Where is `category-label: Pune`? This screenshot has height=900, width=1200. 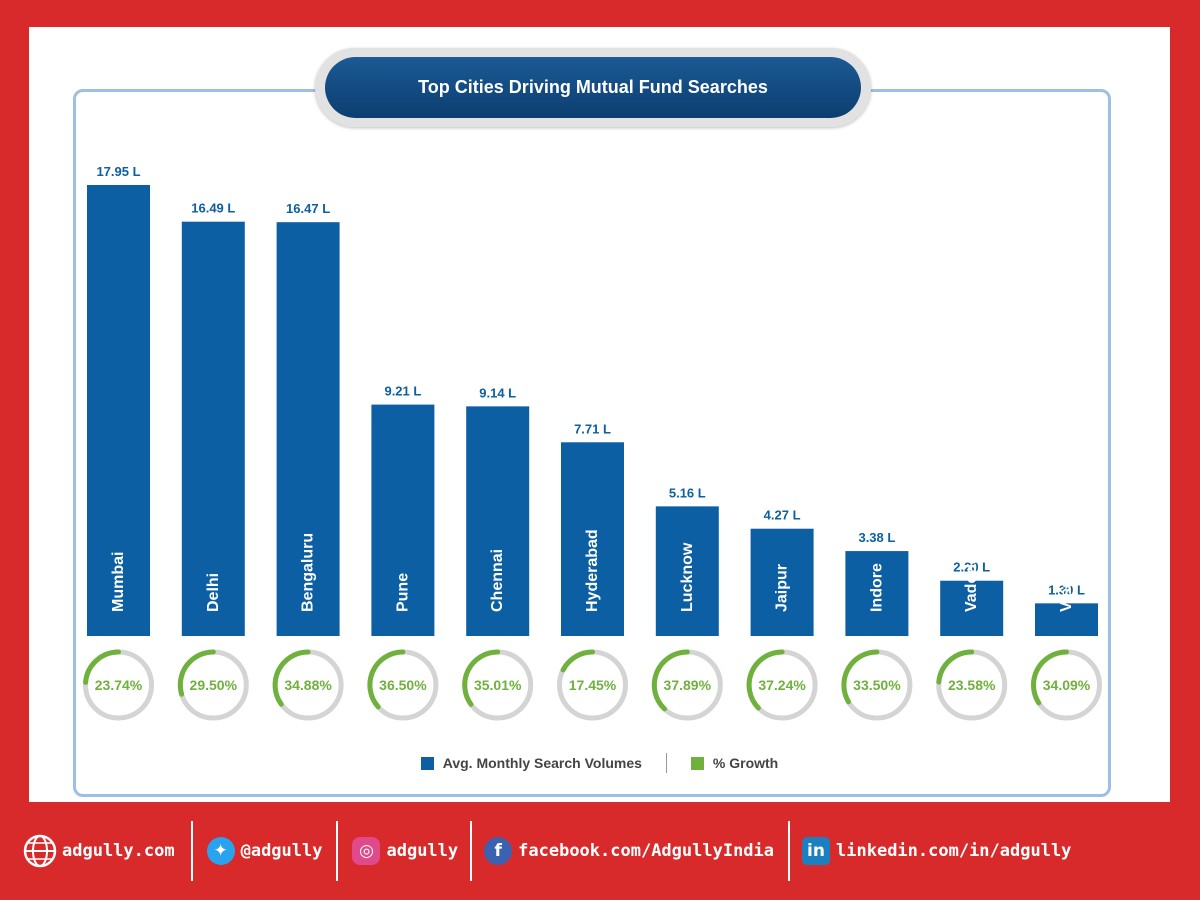
category-label: Pune is located at coordinates (402, 592).